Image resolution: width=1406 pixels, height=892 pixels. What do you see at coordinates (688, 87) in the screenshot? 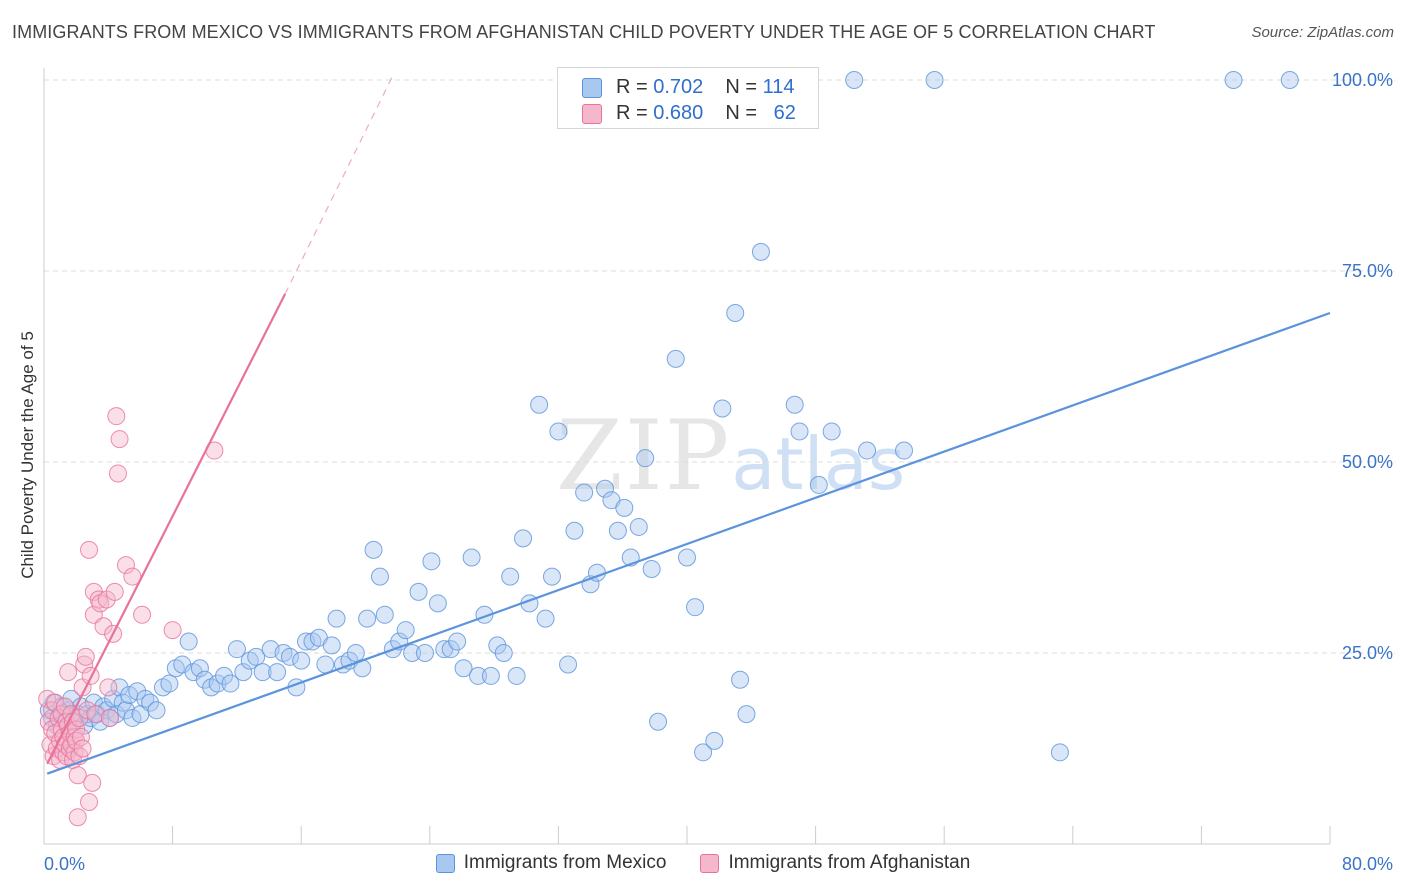
I see `stats-row-mexico: R = 0.702 N = 114` at bounding box center [688, 87].